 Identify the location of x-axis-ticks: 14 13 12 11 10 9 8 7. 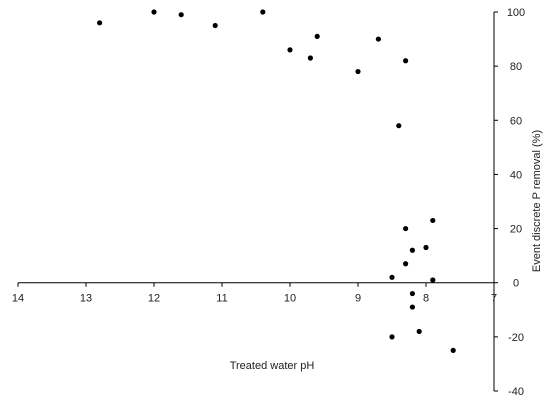
(254, 293).